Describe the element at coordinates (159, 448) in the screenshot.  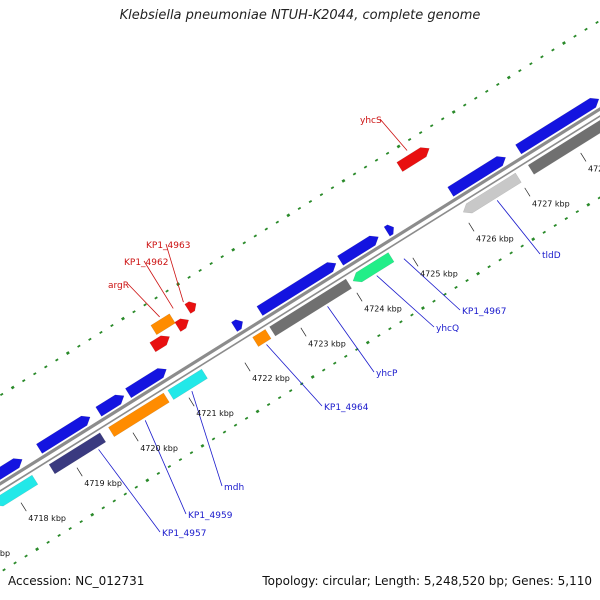
I see `scale-tick-label: 4720 kbp` at that location.